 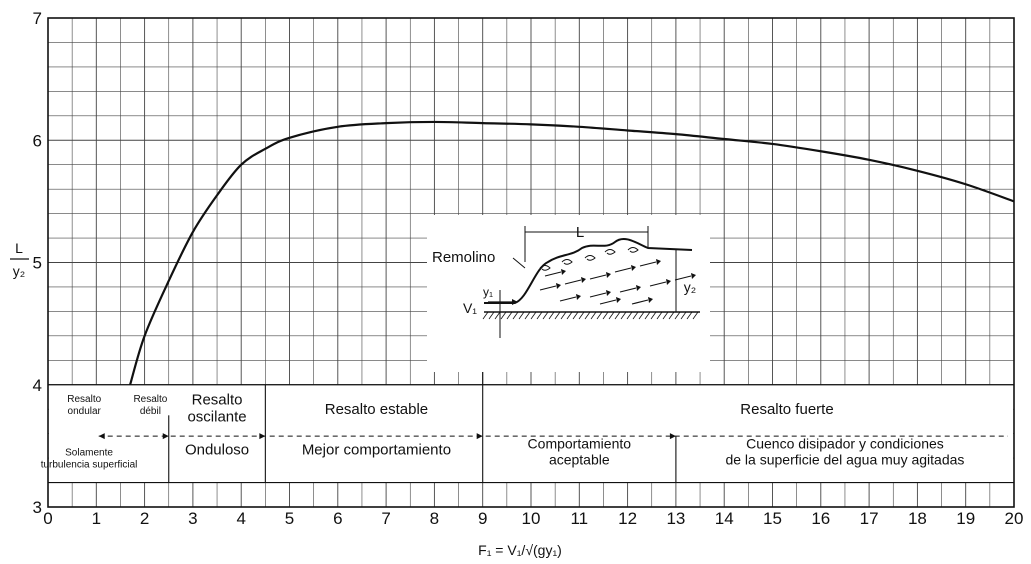 I want to click on x-tick-label: 13, so click(x=675, y=518).